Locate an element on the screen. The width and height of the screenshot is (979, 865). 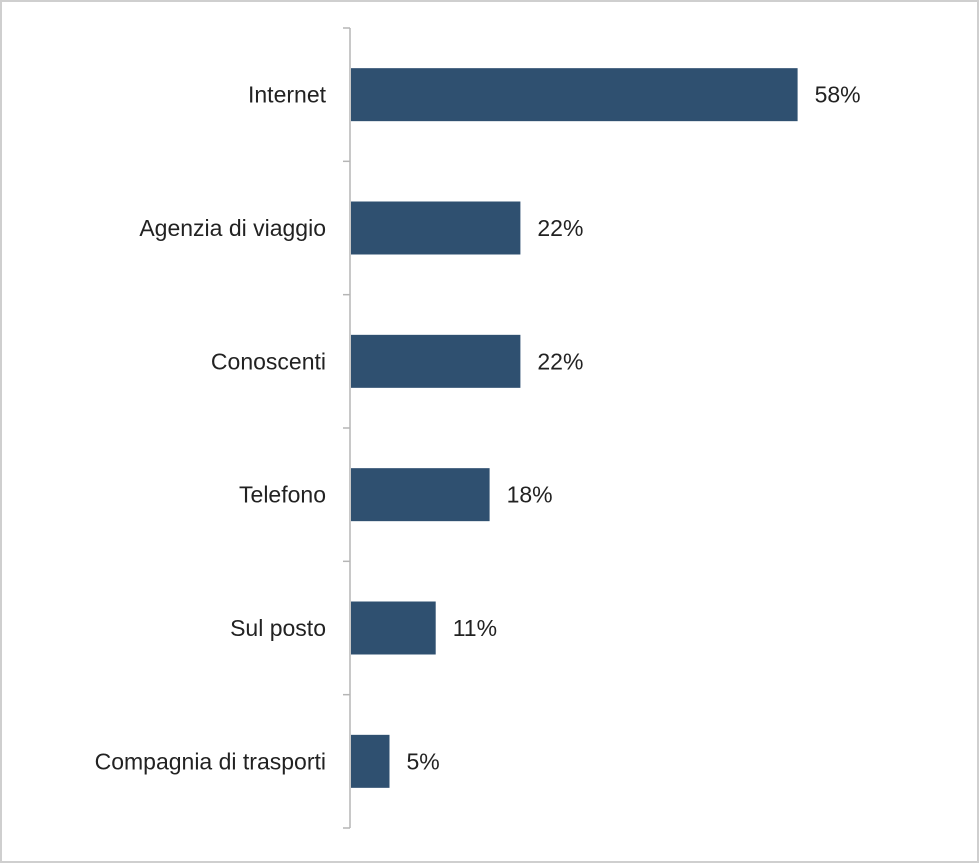
value-label: 5% is located at coordinates (423, 761).